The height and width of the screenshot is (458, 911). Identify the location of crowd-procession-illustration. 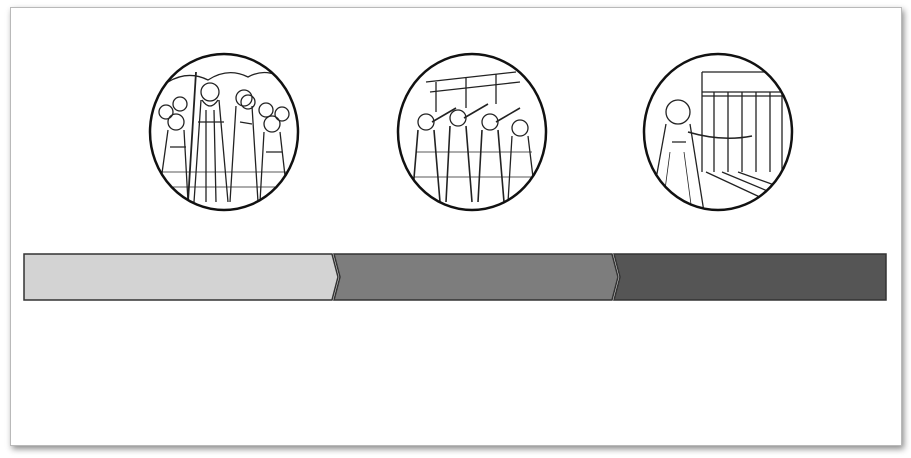
(224, 132).